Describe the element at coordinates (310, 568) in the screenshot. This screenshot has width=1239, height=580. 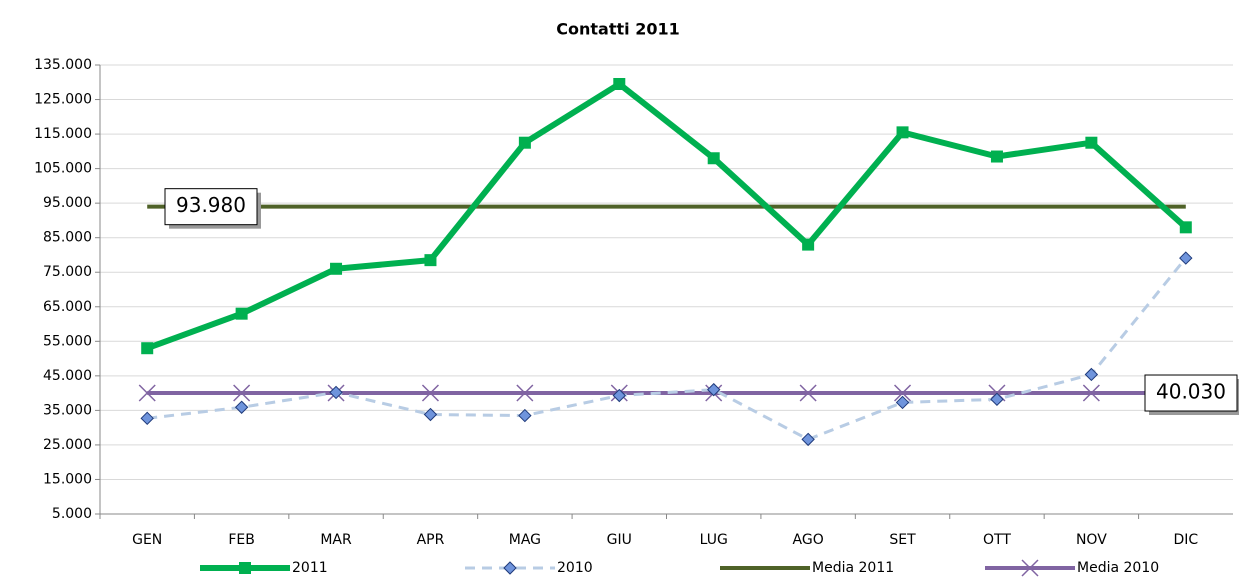
I see `legend-label: 2011` at that location.